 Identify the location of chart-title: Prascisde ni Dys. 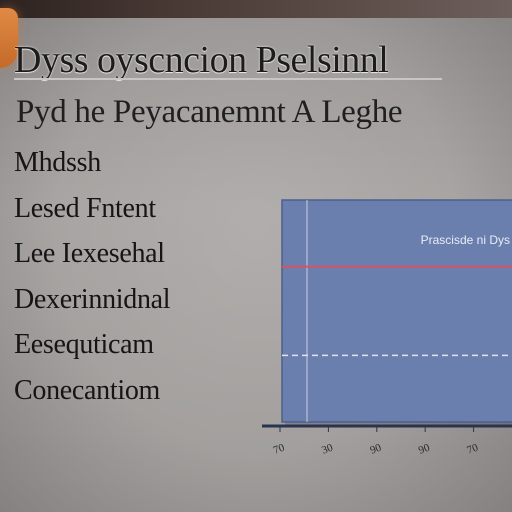
(465, 240).